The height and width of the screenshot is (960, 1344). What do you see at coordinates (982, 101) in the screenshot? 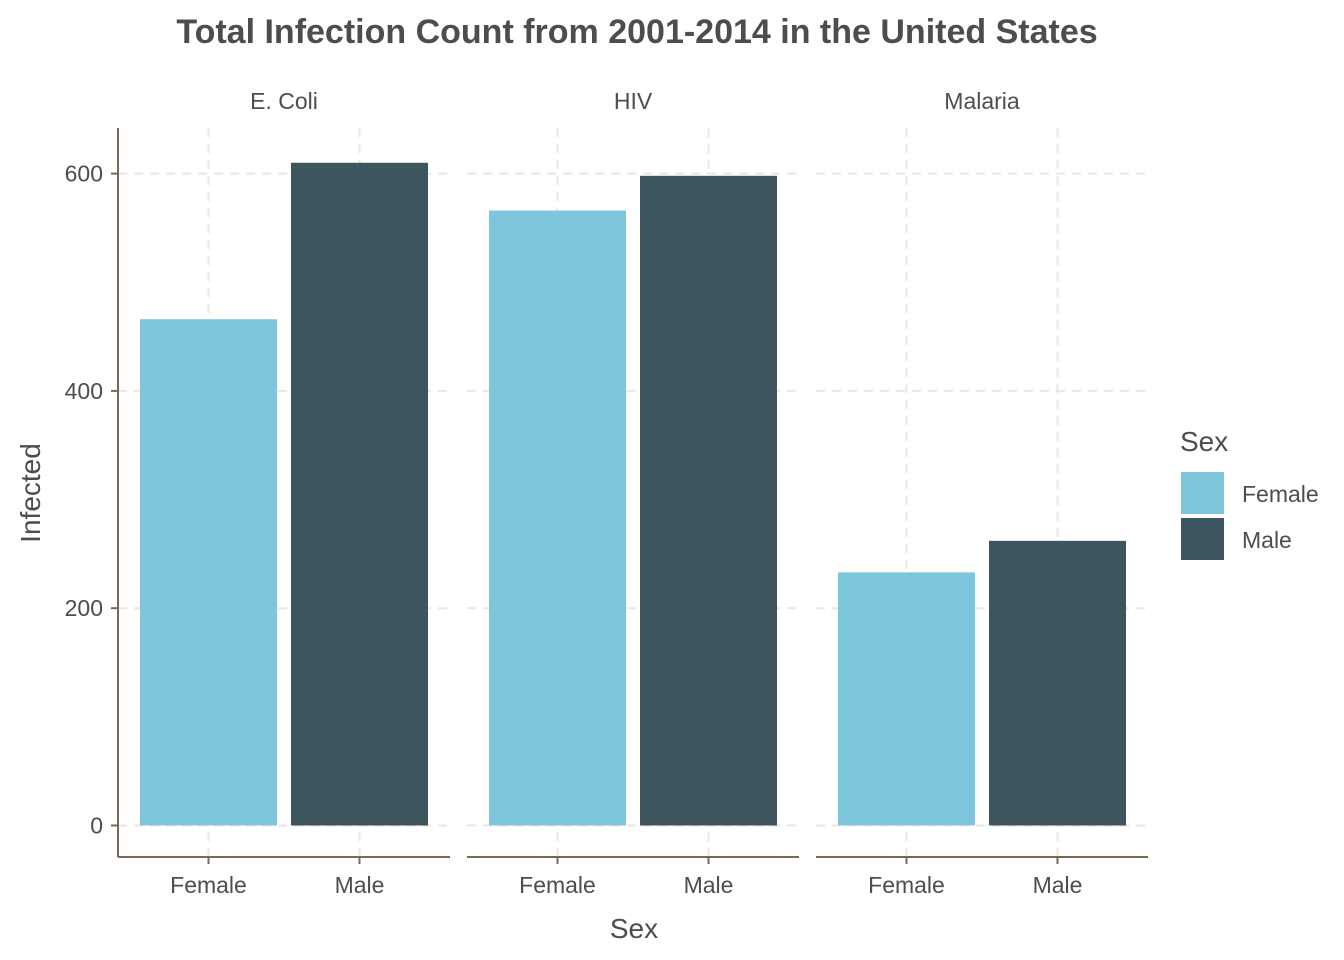
I see `facet-strip-label: Malaria` at bounding box center [982, 101].